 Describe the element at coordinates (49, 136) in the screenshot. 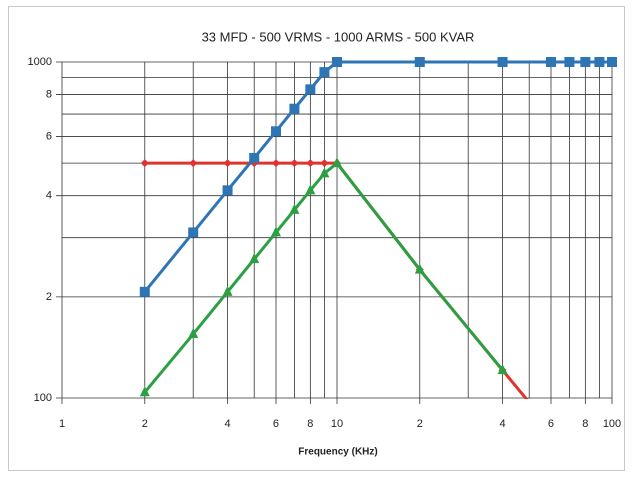

I see `y-tick-label: 6` at that location.